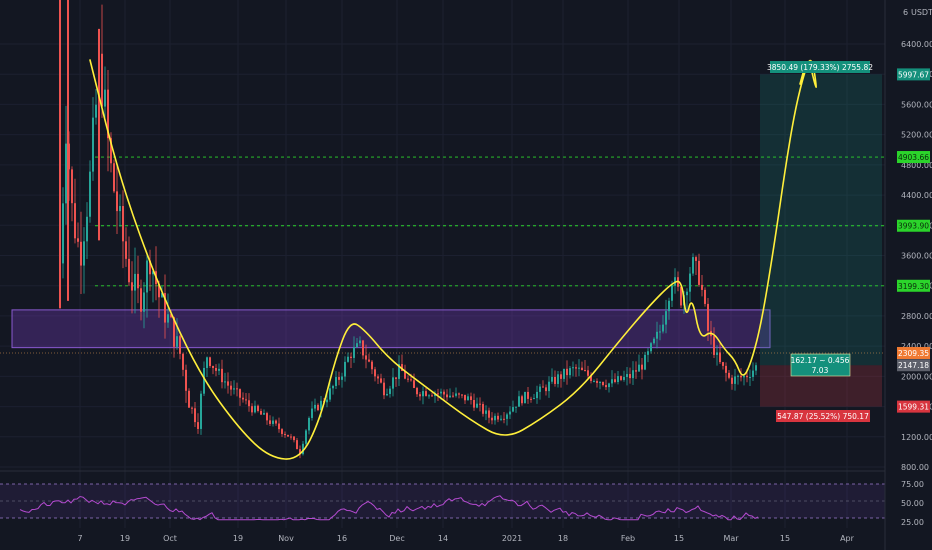  I want to click on long-position-profit-box, so click(821, 220).